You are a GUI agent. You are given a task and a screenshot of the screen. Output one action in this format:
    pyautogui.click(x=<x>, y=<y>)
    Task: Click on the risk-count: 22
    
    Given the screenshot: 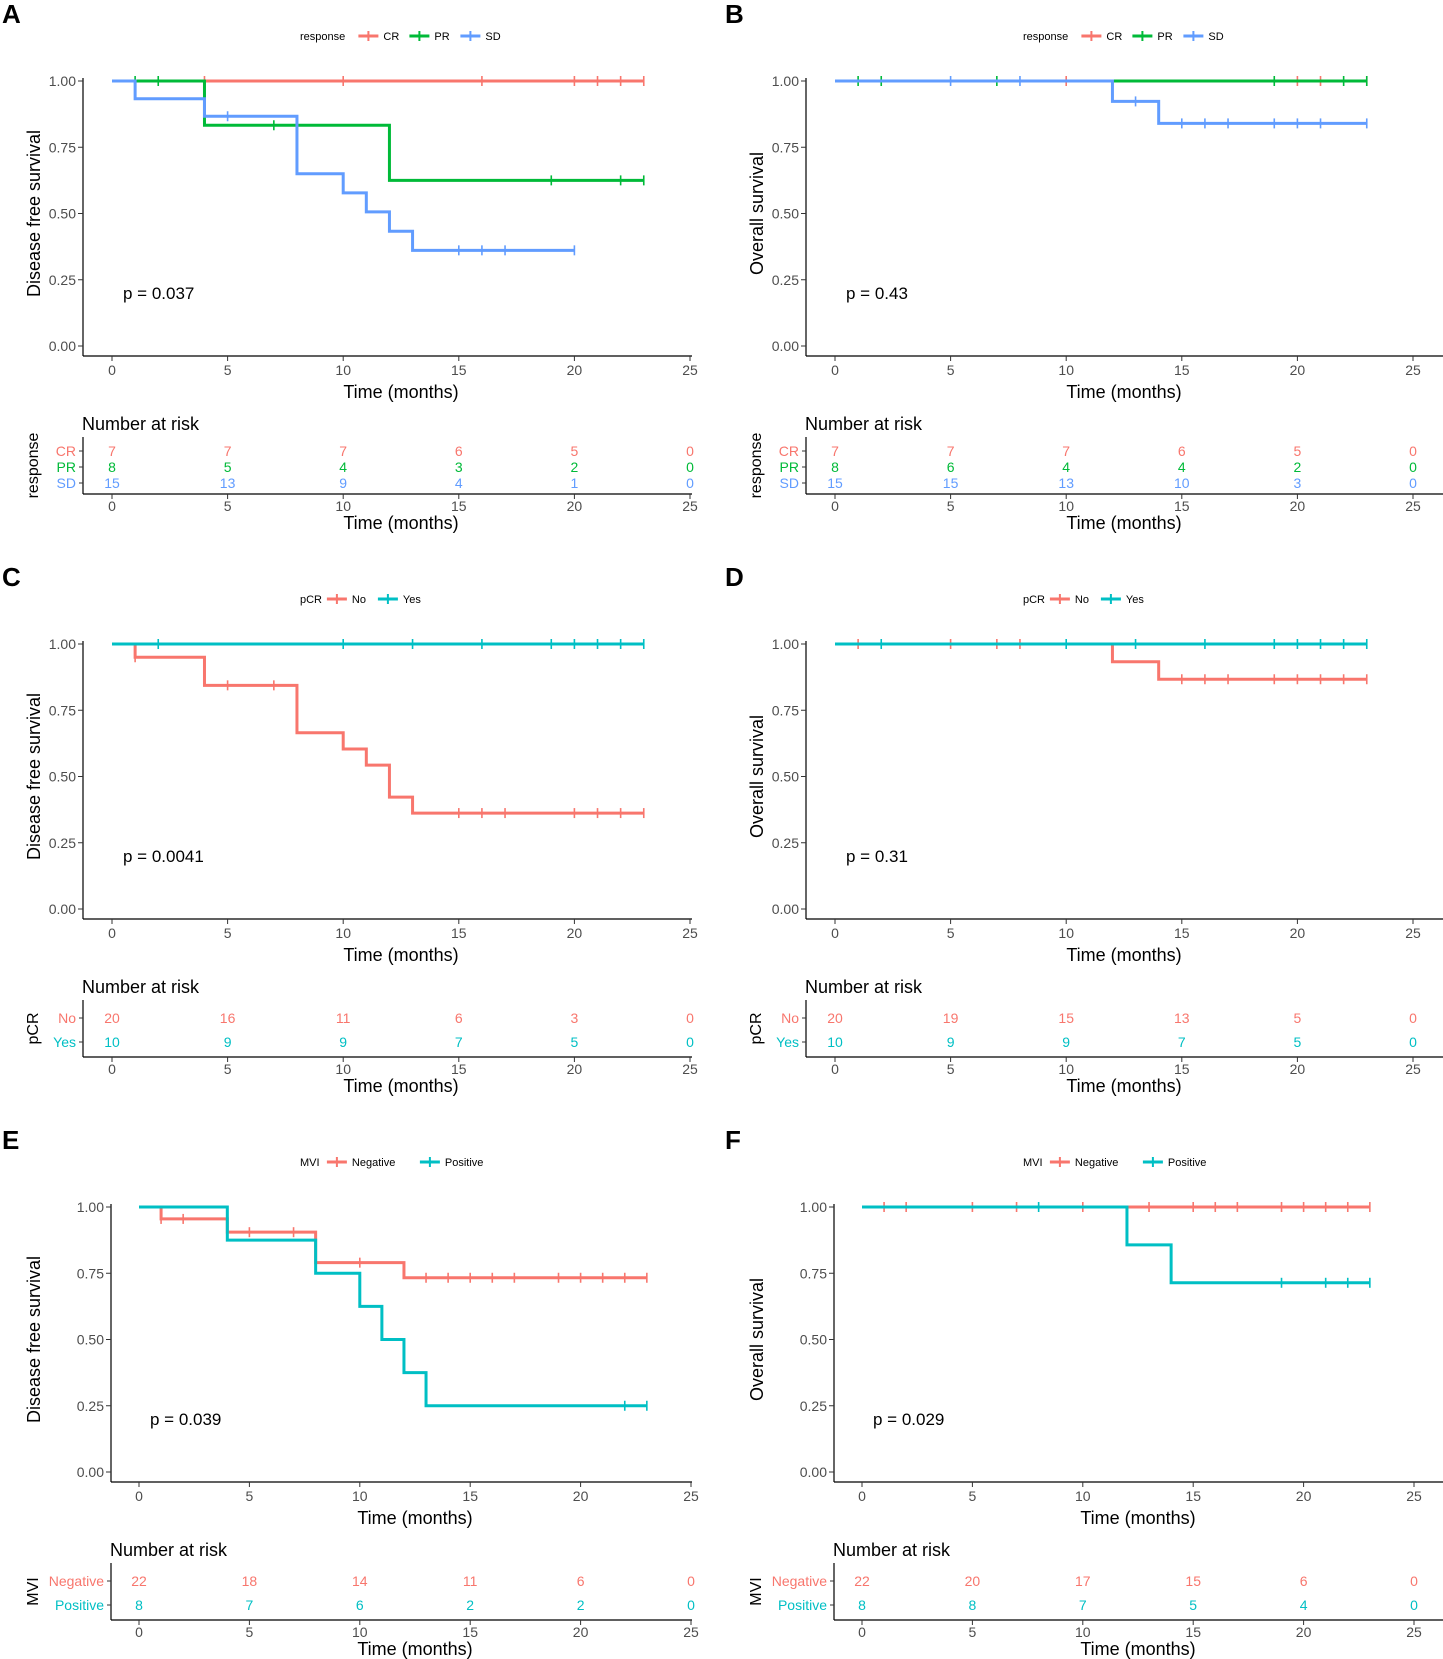 What is the action you would take?
    pyautogui.click(x=139, y=1581)
    